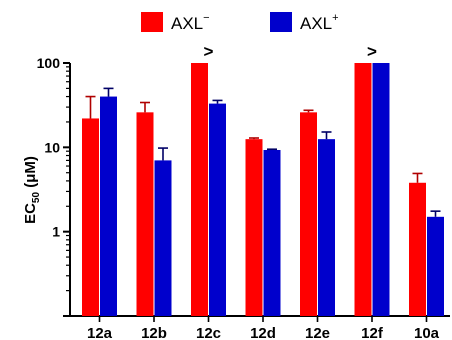  Describe the element at coordinates (152, 22) in the screenshot. I see `legend-swatch-axl-minus` at that location.